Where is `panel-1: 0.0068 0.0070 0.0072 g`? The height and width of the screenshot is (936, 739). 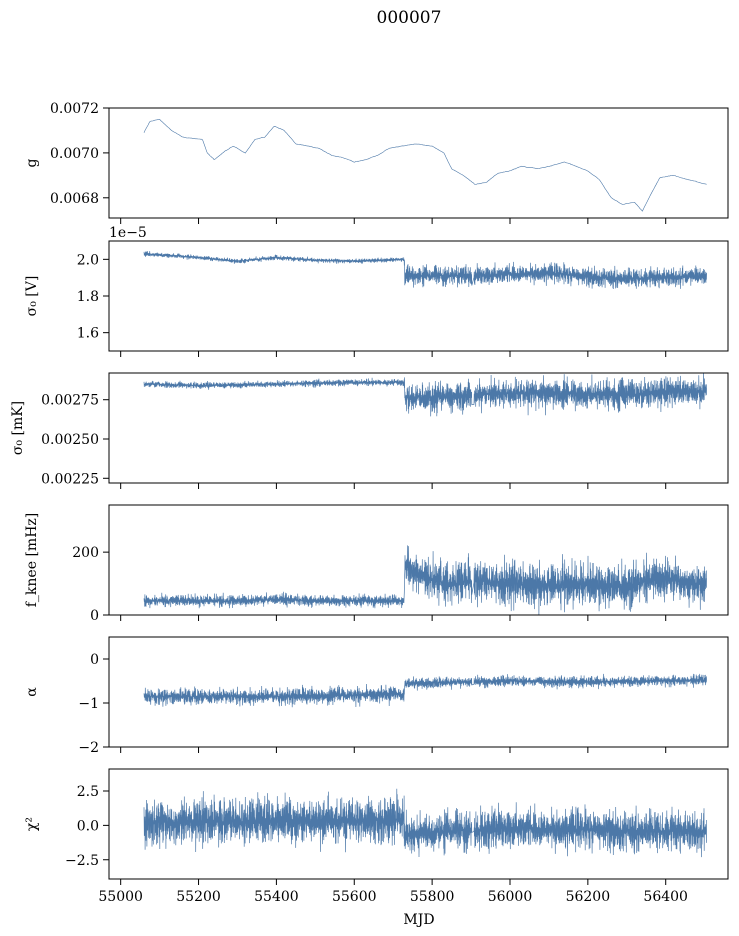
panel-1: 0.0068 0.0070 0.0072 g is located at coordinates (376, 162).